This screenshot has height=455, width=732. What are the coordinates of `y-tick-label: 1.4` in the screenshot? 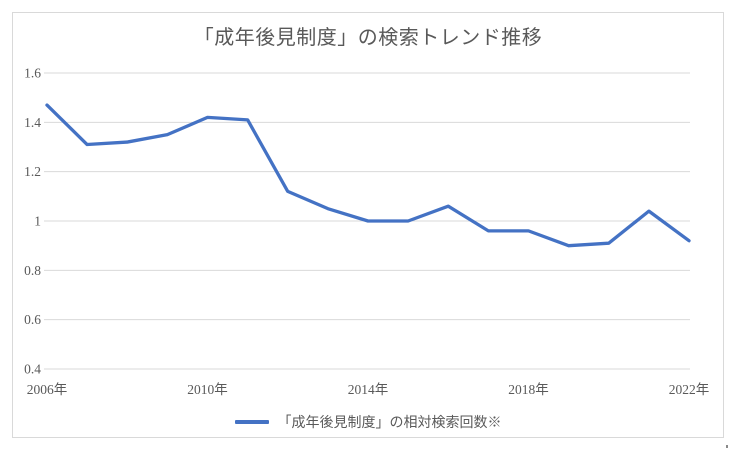 It's located at (32, 122).